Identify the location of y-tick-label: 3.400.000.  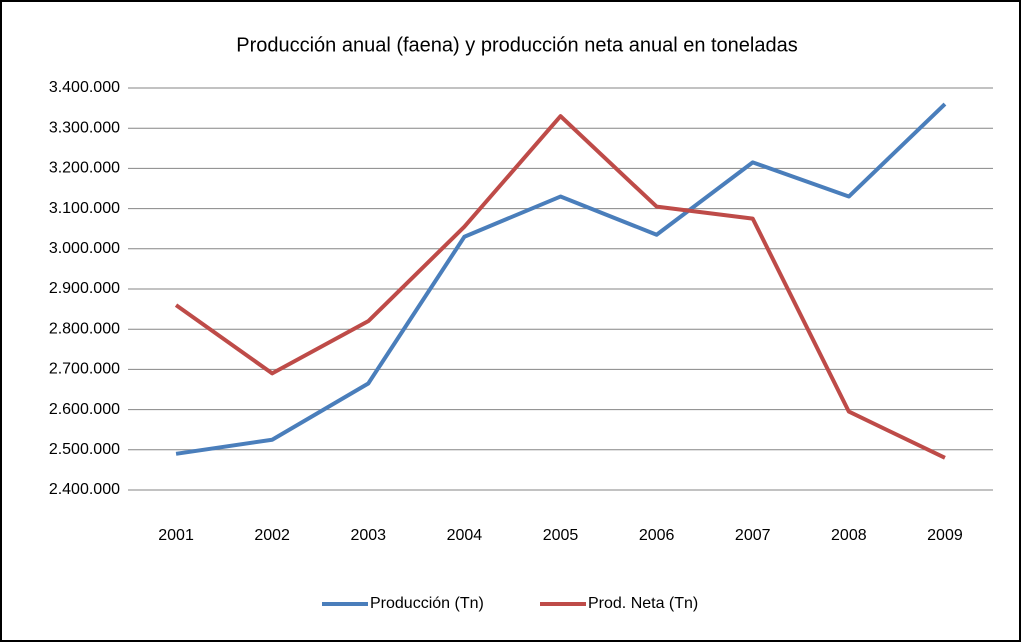
(84, 87).